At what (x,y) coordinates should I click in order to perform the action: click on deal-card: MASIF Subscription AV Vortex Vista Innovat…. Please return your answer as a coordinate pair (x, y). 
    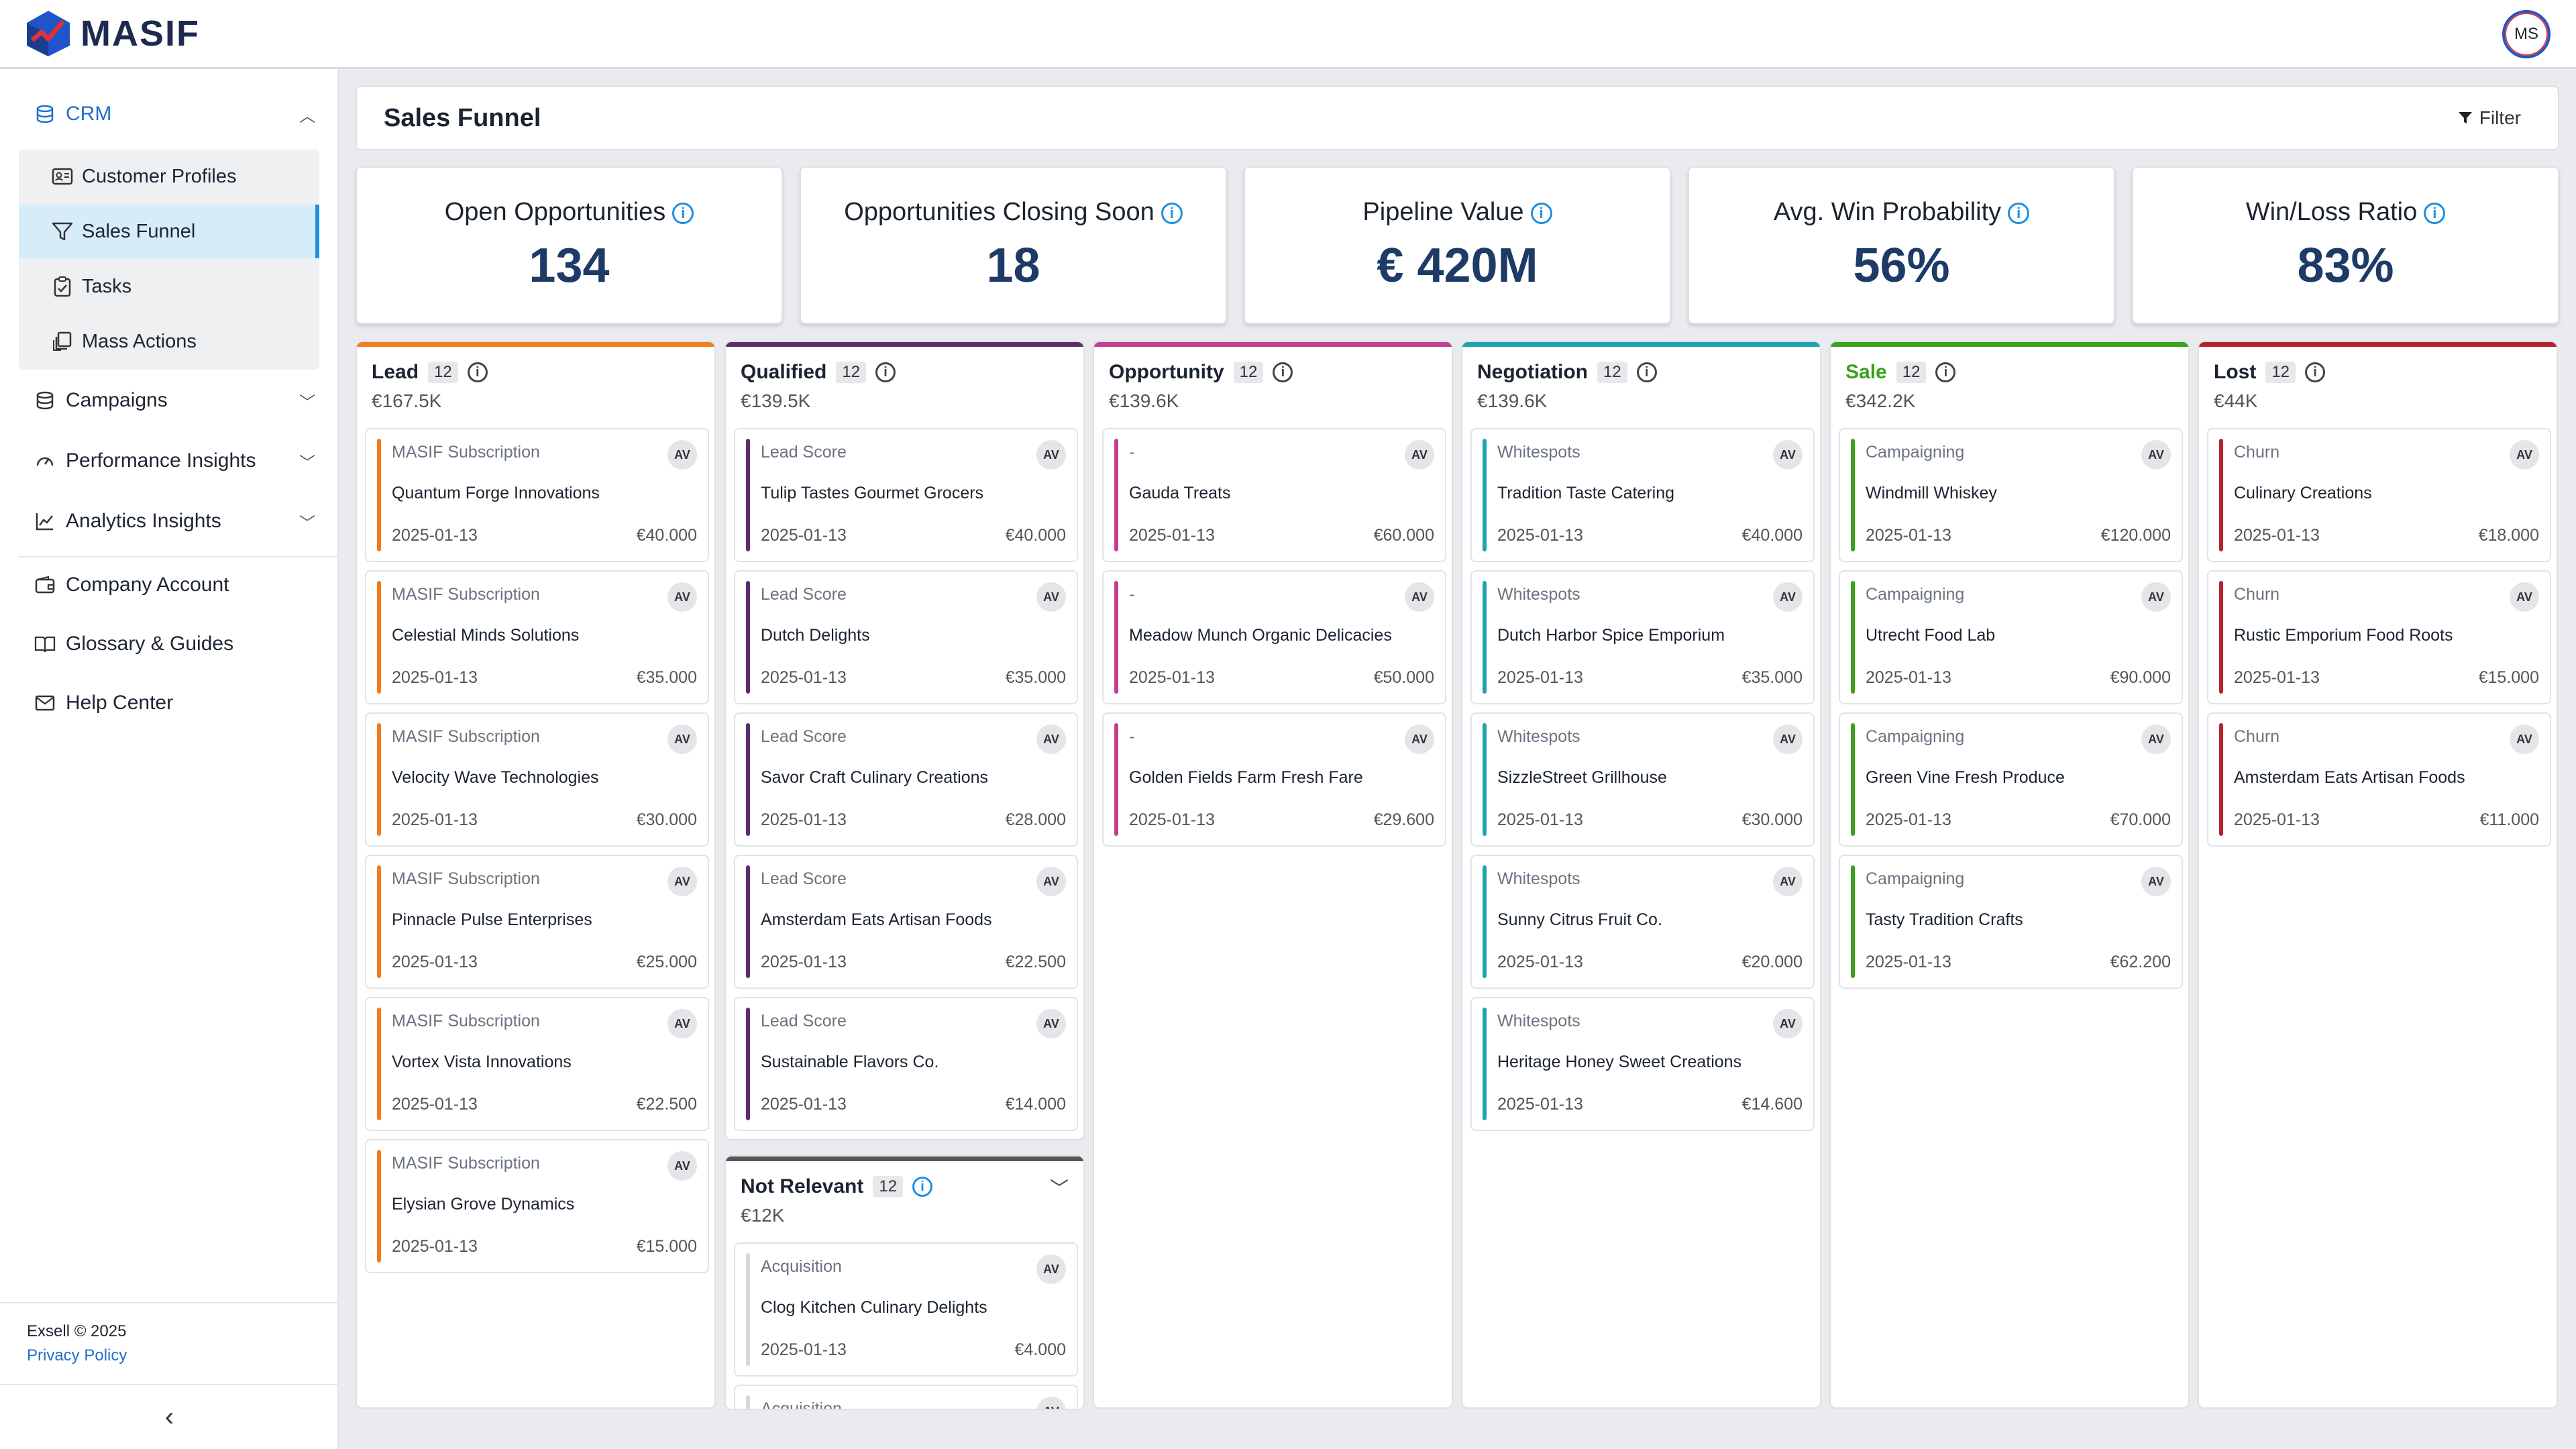
    Looking at the image, I should click on (537, 1064).